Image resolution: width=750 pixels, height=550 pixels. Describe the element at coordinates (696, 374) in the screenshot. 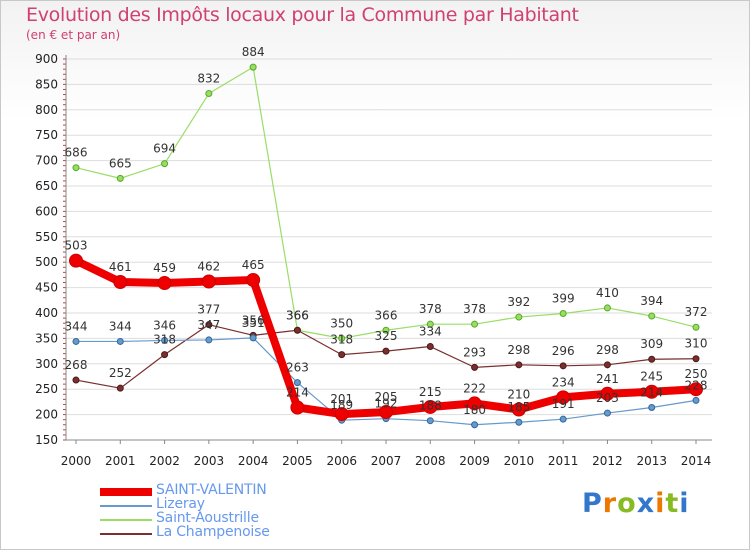

I see `data-label-saint-valentin: 250` at that location.